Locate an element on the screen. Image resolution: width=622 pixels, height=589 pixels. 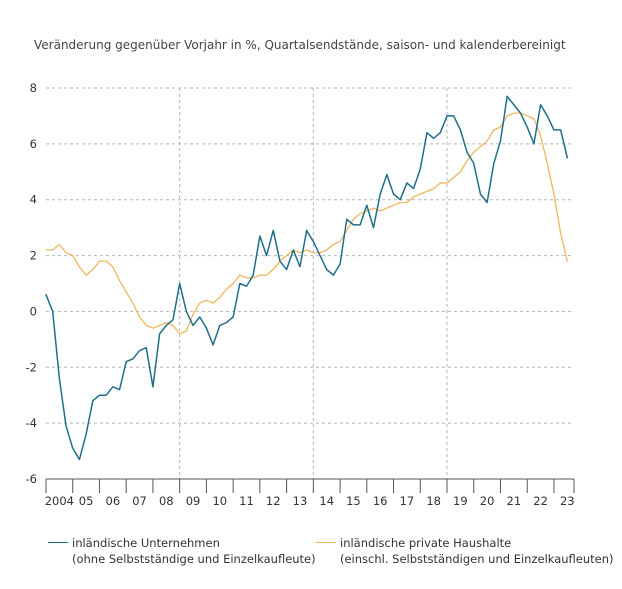
y-tick-label: -2 is located at coordinates (31, 367).